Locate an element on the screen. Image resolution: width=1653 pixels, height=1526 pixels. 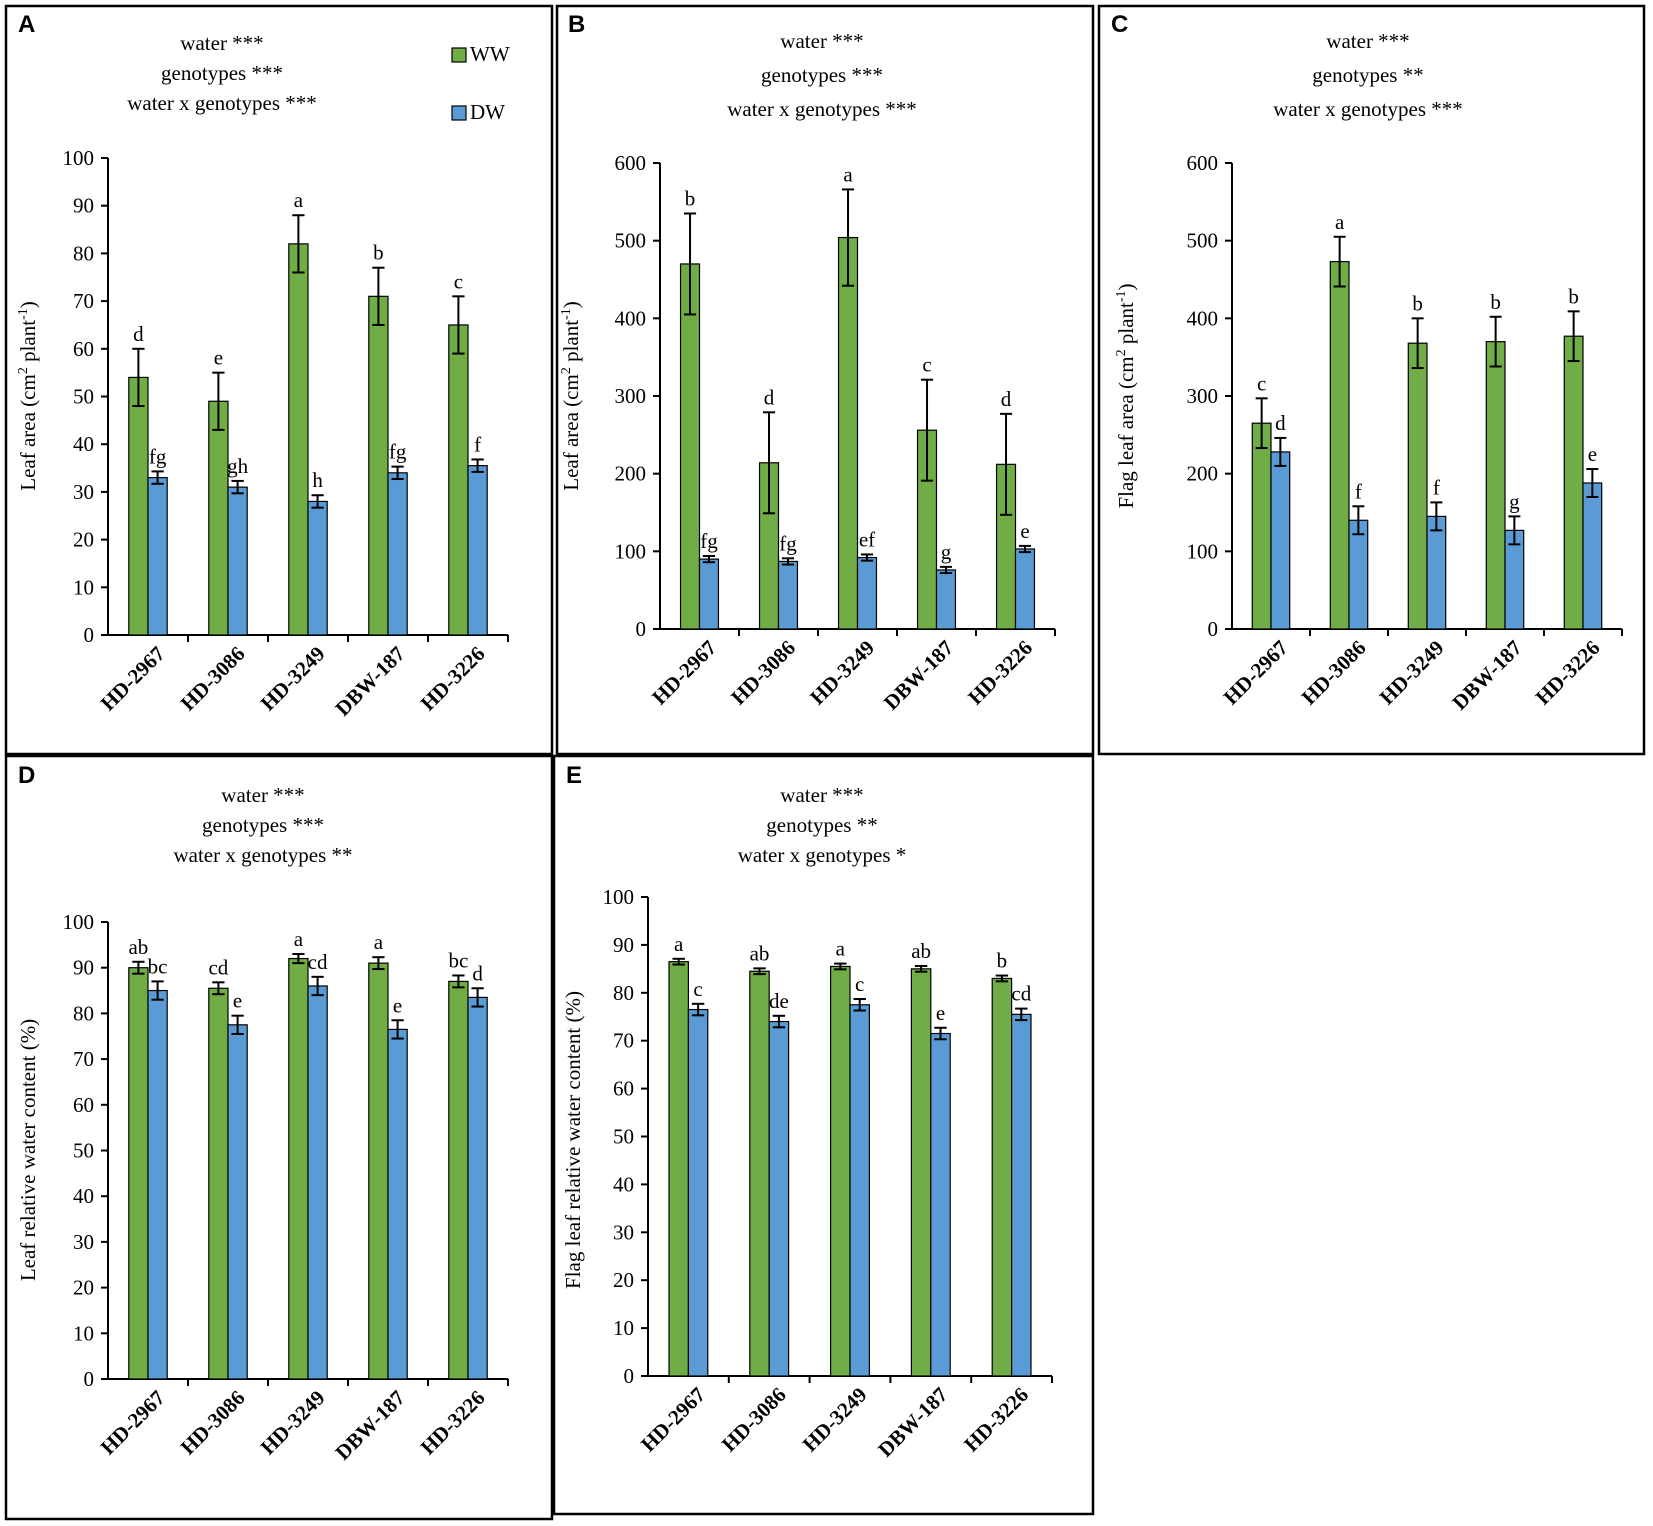
stats-line: genotypes ** is located at coordinates (821, 825).